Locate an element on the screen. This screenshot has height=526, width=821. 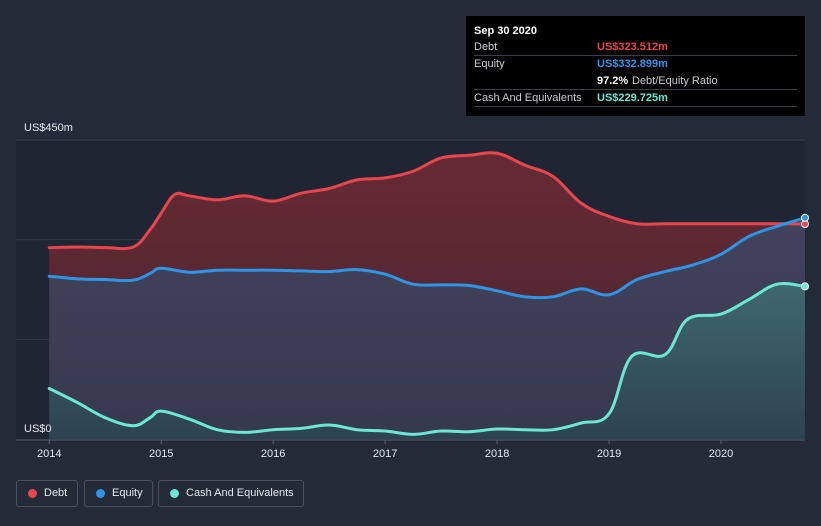
legend-equity-button: Equity is located at coordinates (118, 493).